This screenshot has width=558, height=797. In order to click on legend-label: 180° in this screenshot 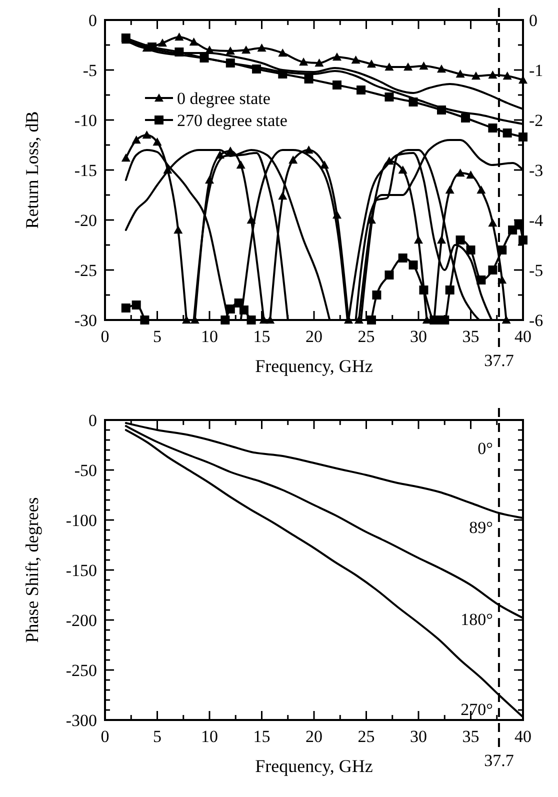, I will do `click(476, 619)`.